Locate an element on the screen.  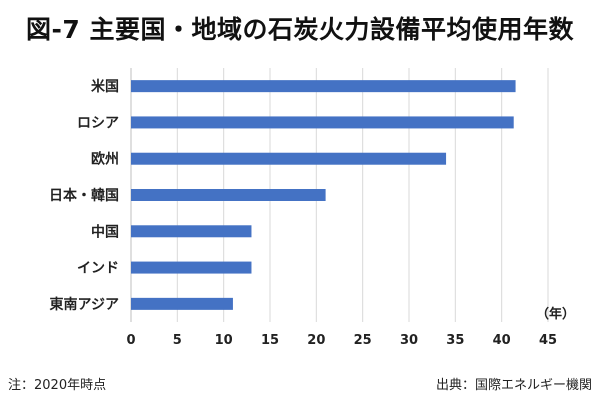
category-label: 日本・韓国 is located at coordinates (84, 195).